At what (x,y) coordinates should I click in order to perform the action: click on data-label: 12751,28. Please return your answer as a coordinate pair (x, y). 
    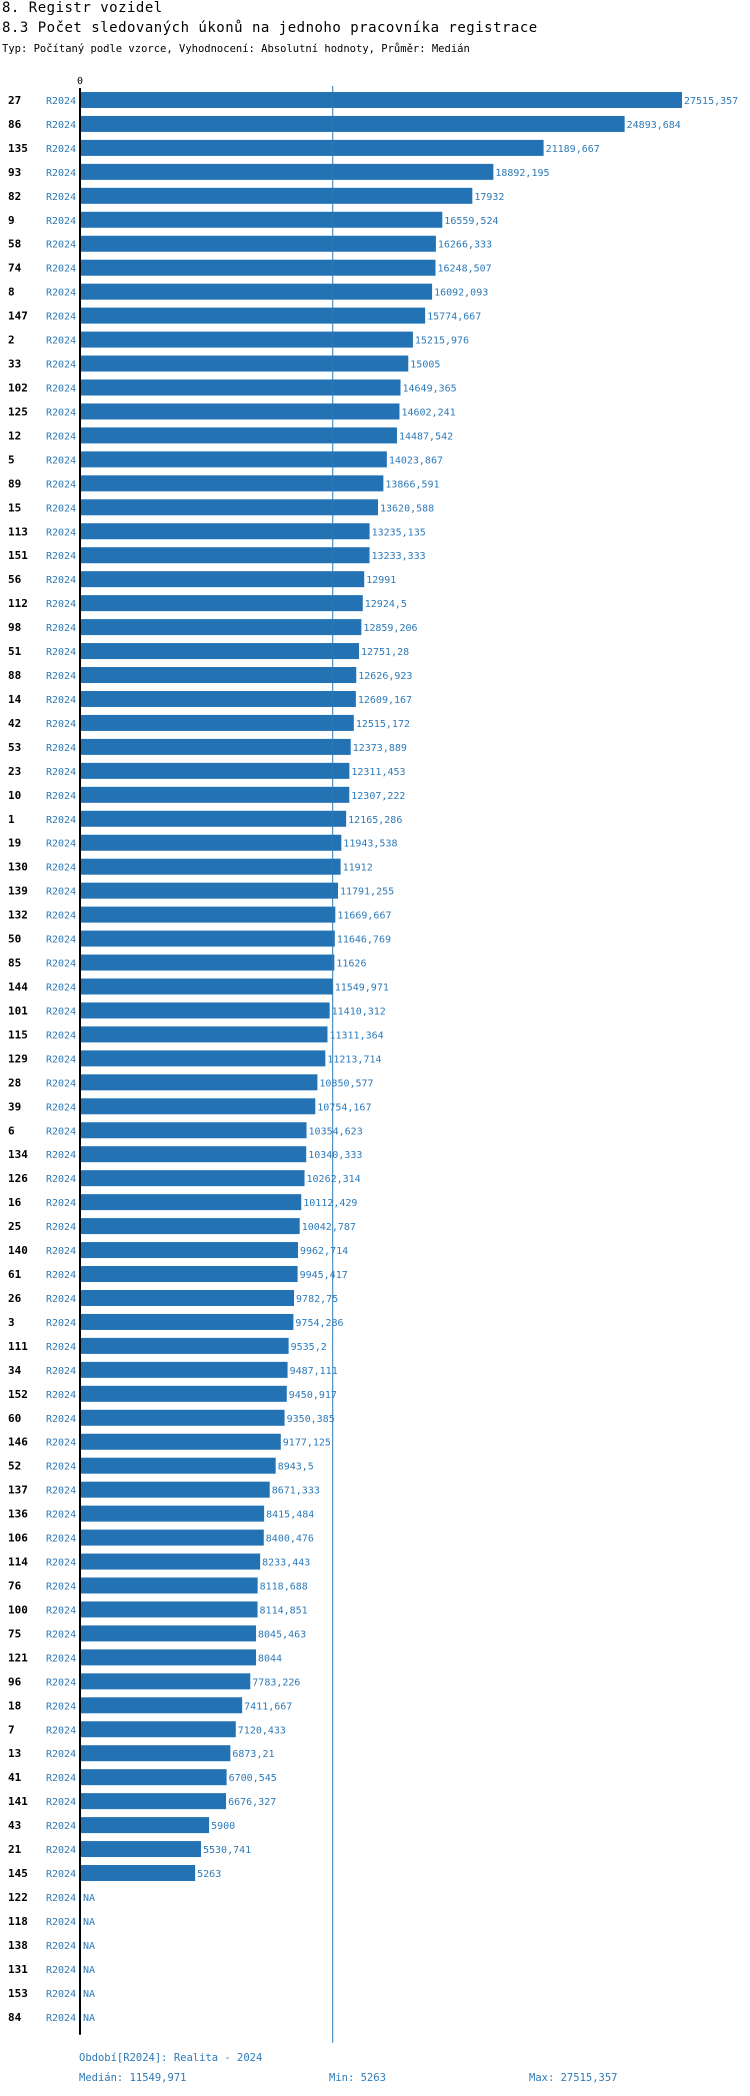
    Looking at the image, I should click on (385, 652).